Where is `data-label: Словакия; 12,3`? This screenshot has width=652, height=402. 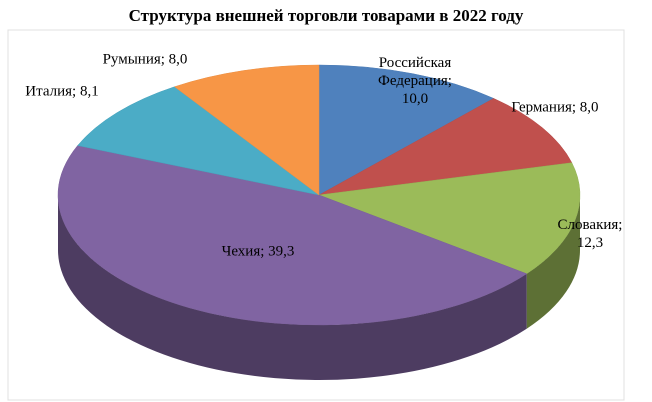 data-label: Словакия; 12,3 is located at coordinates (590, 234).